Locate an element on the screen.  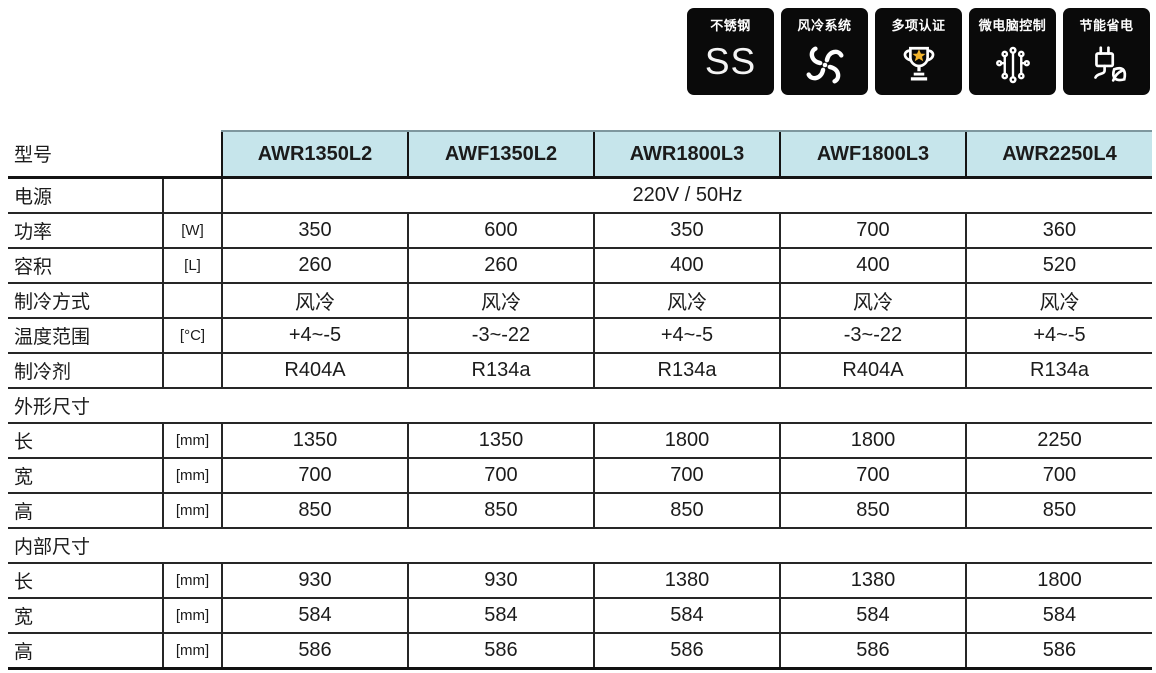
stainless-steel-ss-icon: SS is located at coordinates (730, 61).